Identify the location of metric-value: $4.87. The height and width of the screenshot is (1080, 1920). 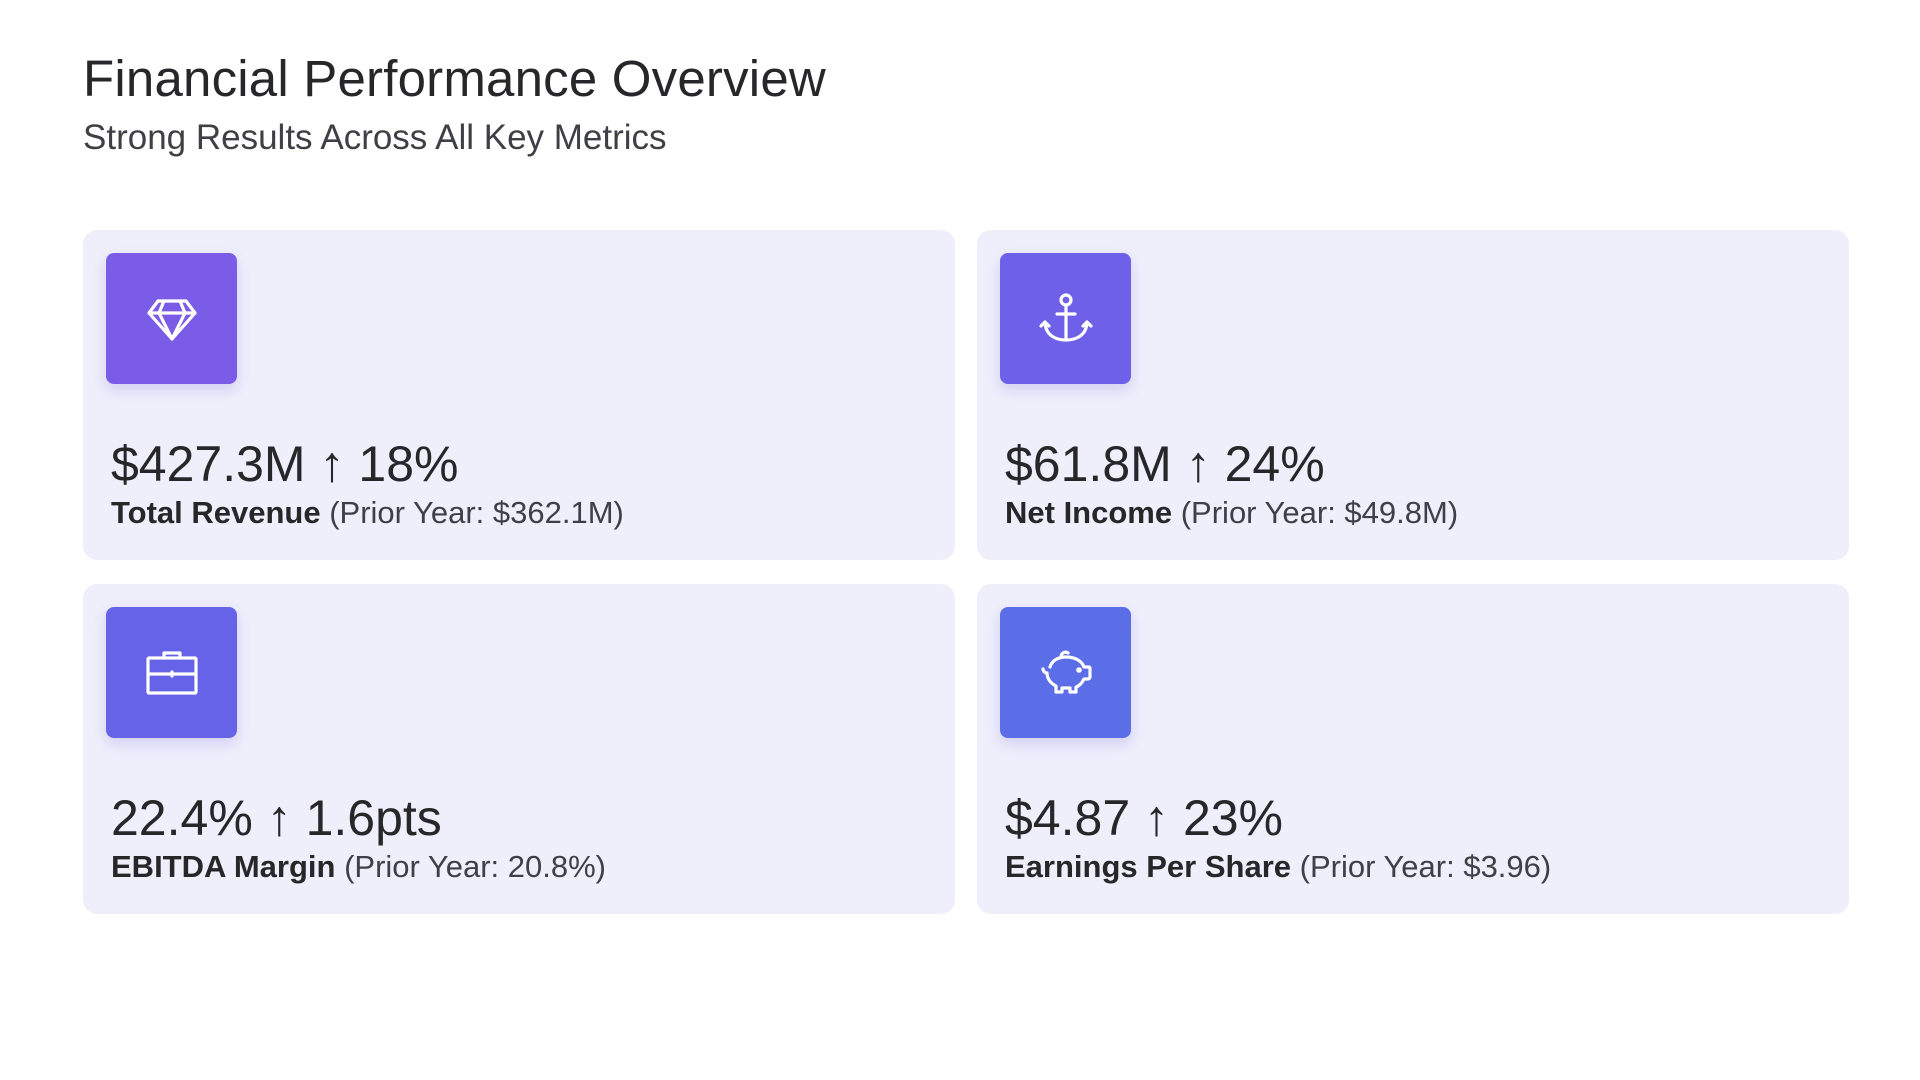
(1068, 818).